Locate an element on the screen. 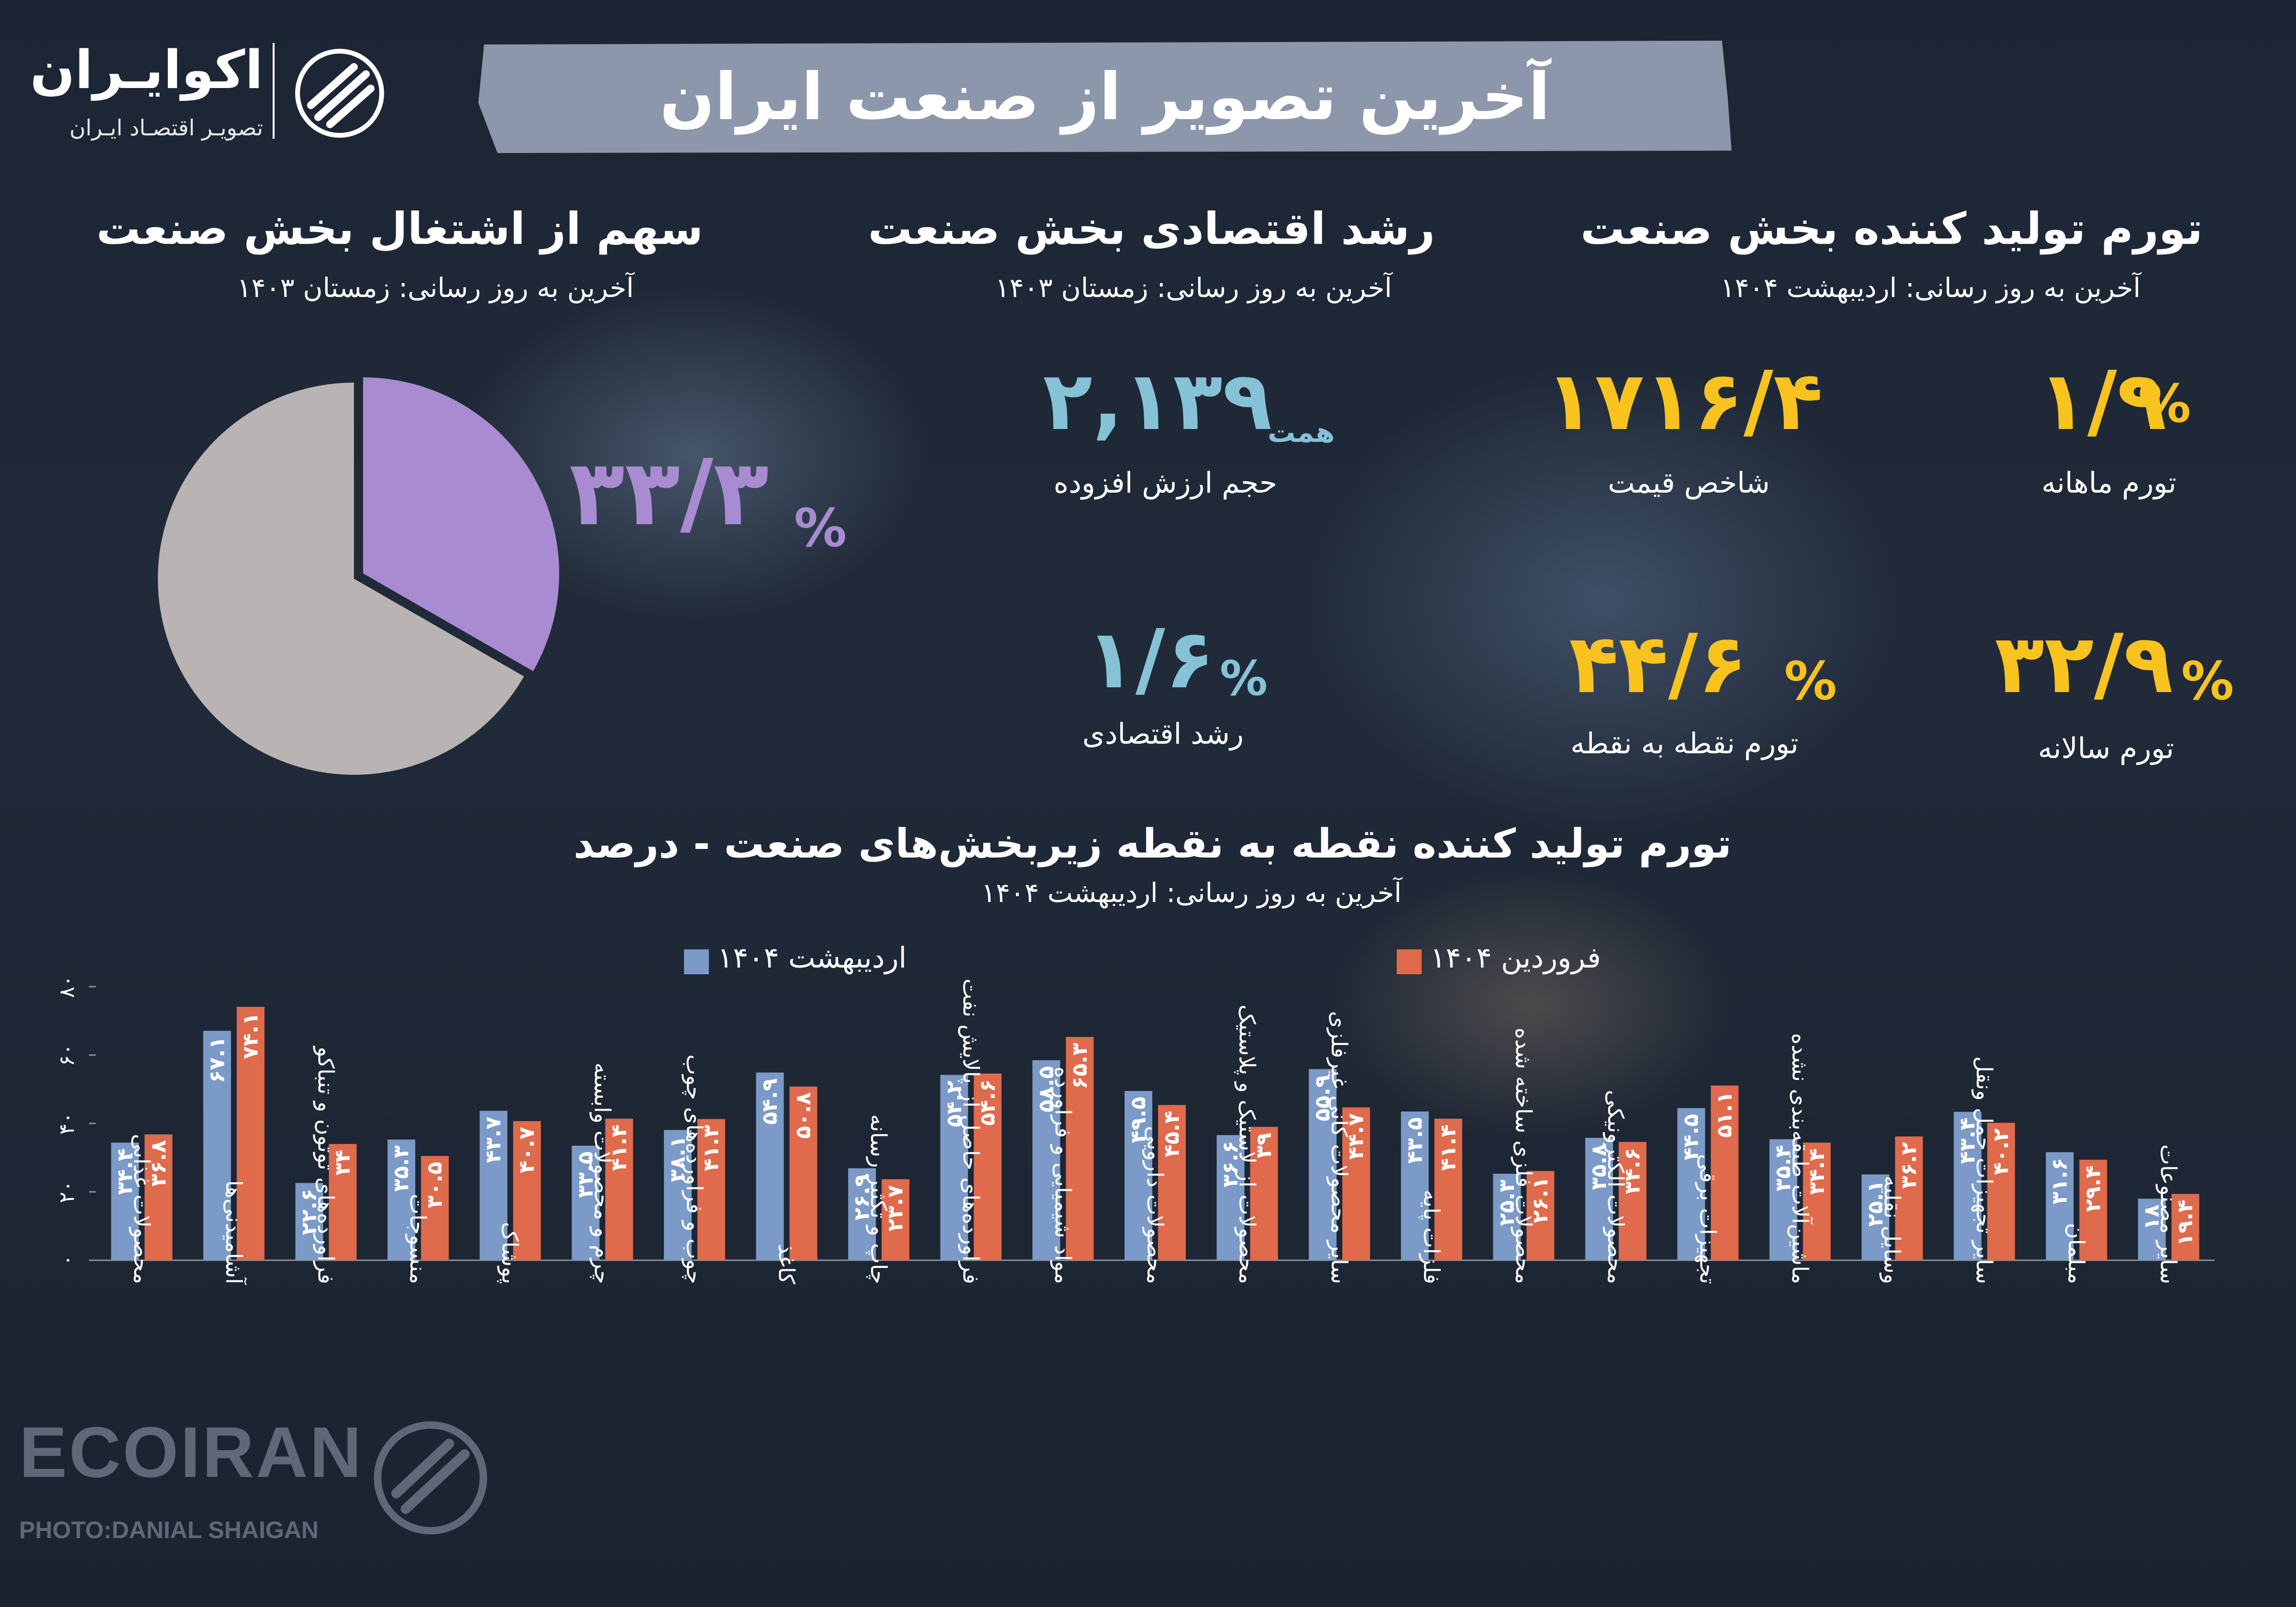 The width and height of the screenshot is (2296, 1607). bar-value-label: ۴۹.۵ is located at coordinates (1138, 1120).